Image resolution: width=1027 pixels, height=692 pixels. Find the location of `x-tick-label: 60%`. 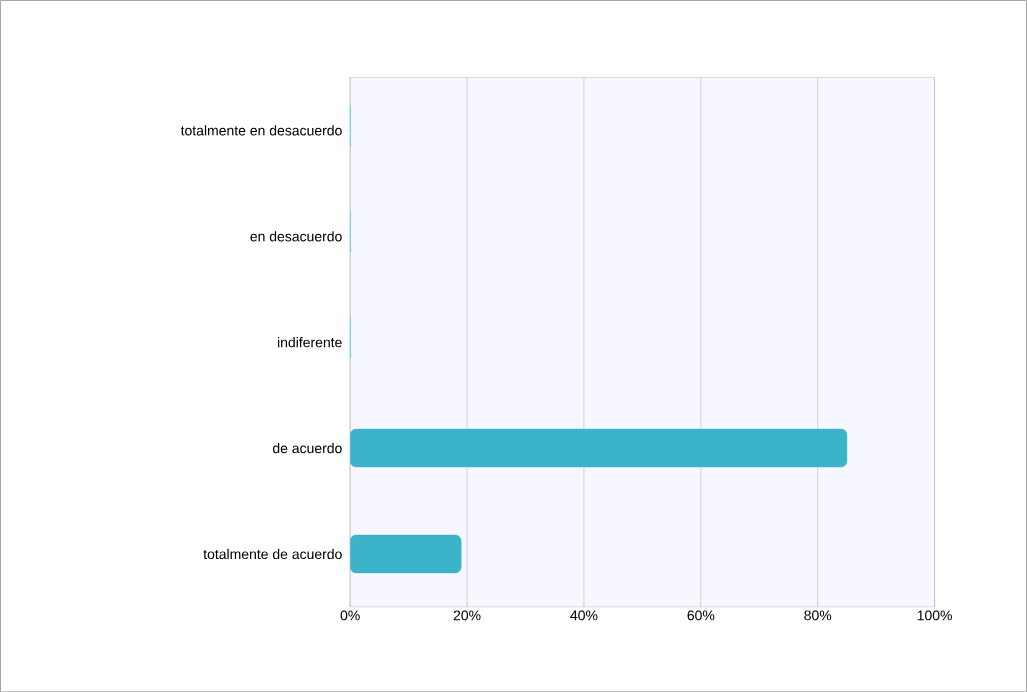

x-tick-label: 60% is located at coordinates (701, 615).